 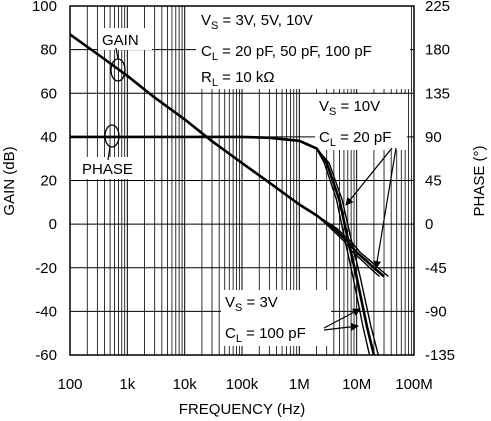 I want to click on lower-cl-label: CL = 100 pF, so click(x=265, y=335).